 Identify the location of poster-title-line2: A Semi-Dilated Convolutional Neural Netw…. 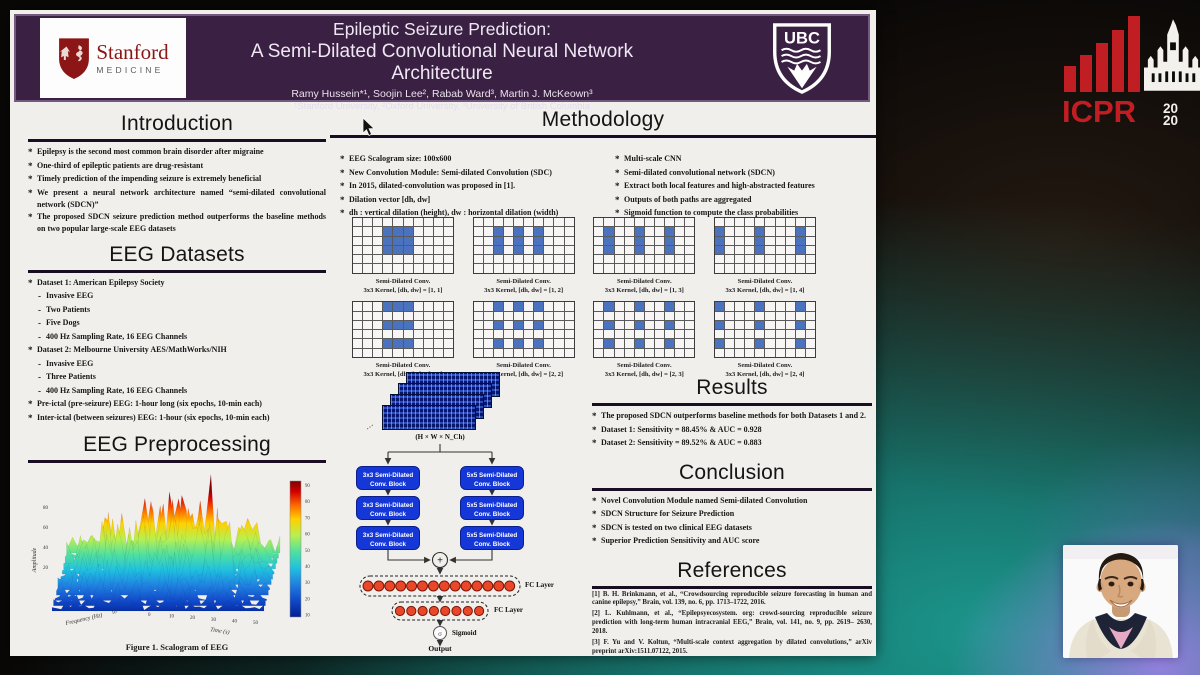
(442, 62).